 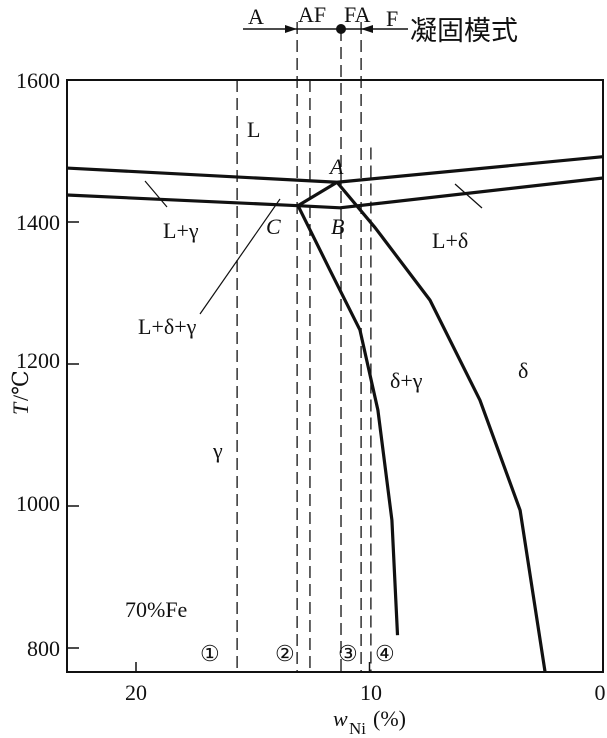 I want to click on x-tick-0: 0, so click(x=600, y=692).